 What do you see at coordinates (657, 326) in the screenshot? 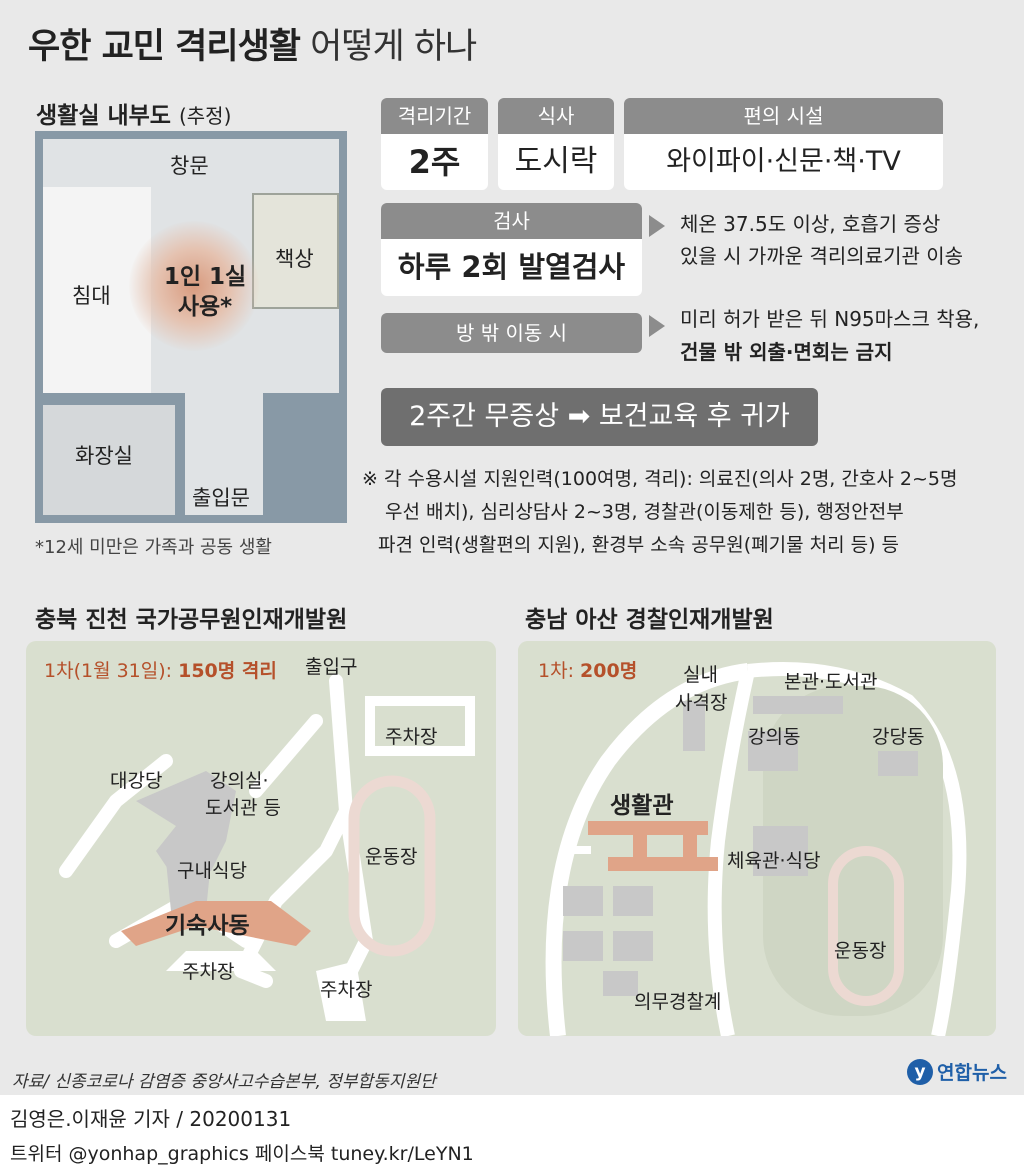
I see `move-arrow-icon` at bounding box center [657, 326].